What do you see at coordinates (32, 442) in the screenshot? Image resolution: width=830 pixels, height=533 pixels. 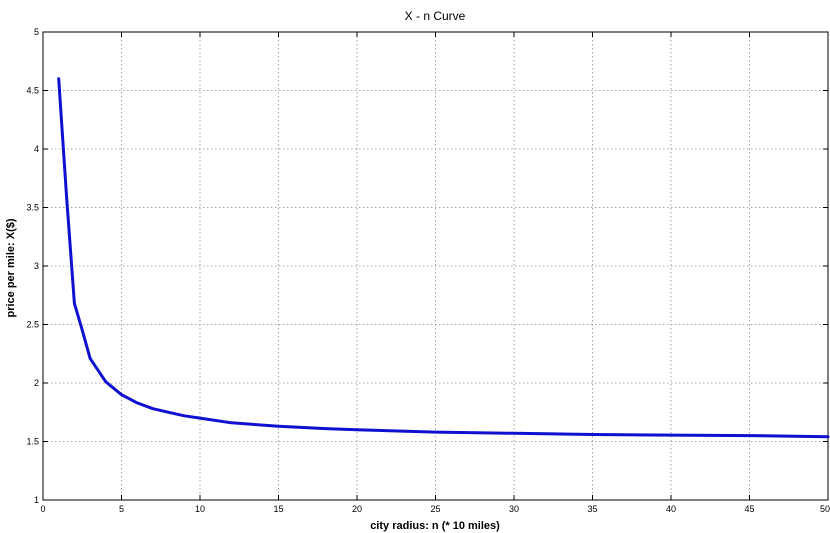 I see `y-tick-label: 1.5` at bounding box center [32, 442].